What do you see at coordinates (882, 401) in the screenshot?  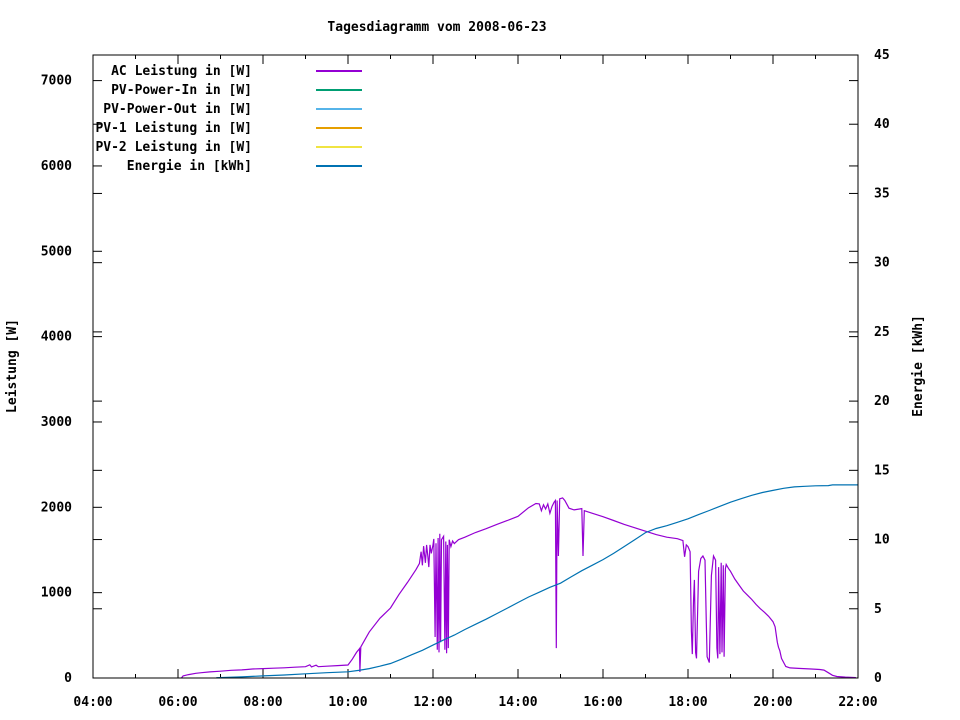 I see `y2-tick-label: 20` at bounding box center [882, 401].